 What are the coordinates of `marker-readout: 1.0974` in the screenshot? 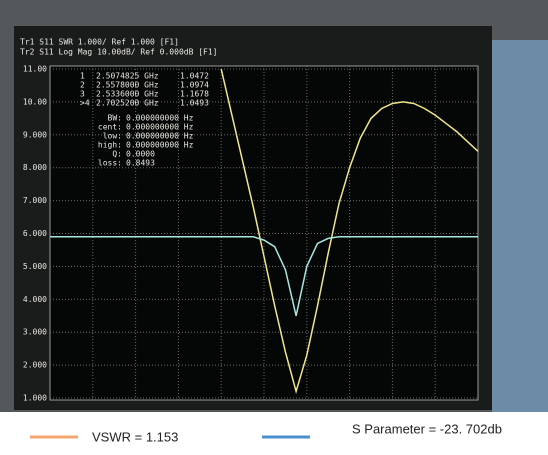 It's located at (194, 85).